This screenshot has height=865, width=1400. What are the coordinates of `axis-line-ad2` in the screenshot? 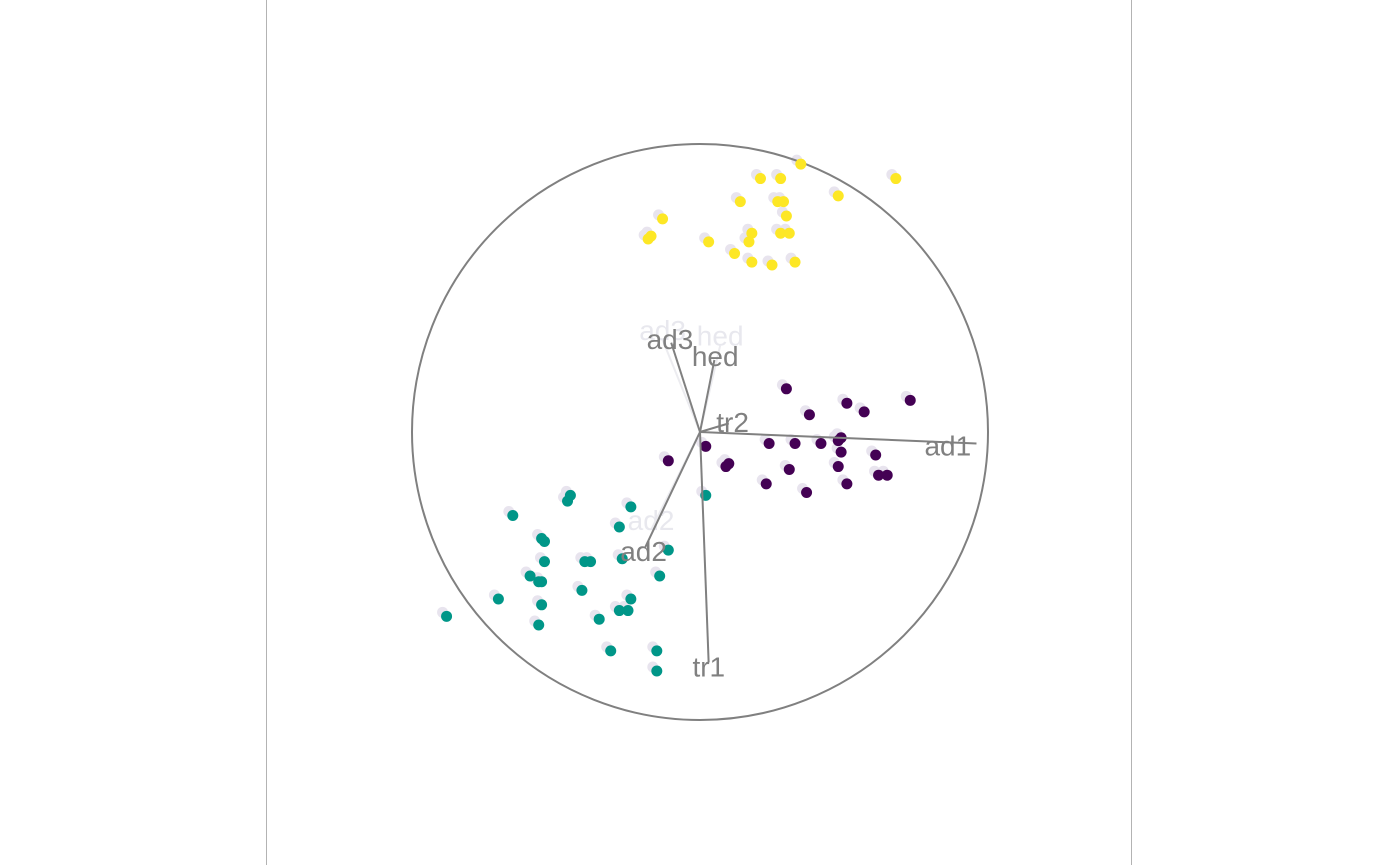 It's located at (672, 489).